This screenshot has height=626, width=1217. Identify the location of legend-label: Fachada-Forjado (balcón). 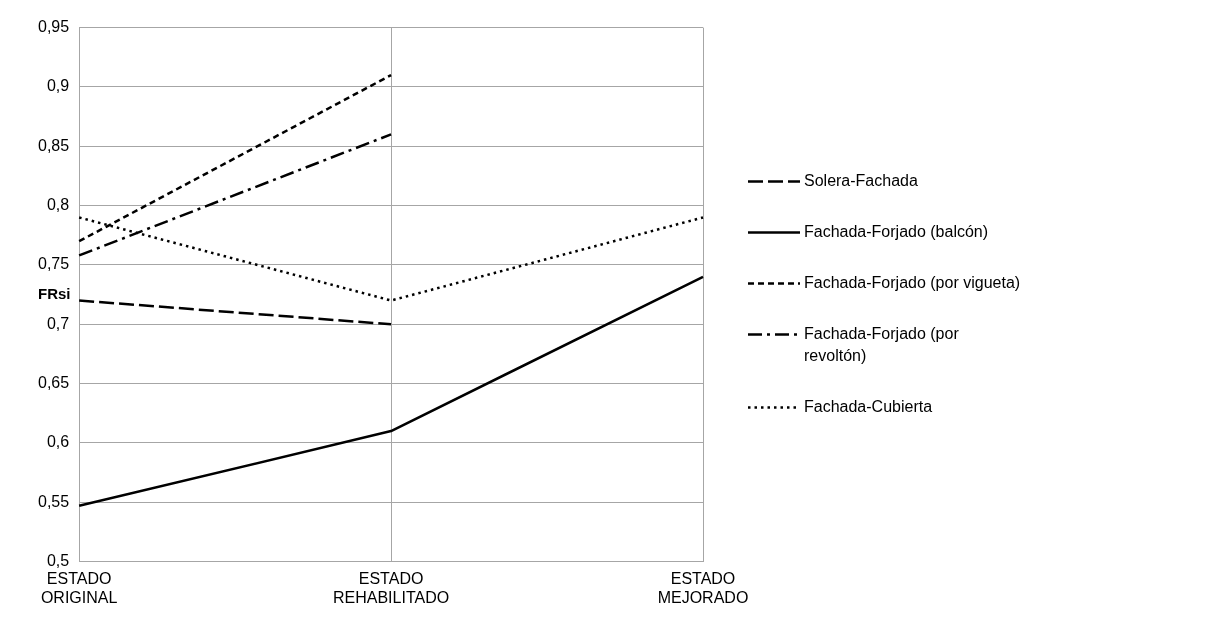
(896, 232).